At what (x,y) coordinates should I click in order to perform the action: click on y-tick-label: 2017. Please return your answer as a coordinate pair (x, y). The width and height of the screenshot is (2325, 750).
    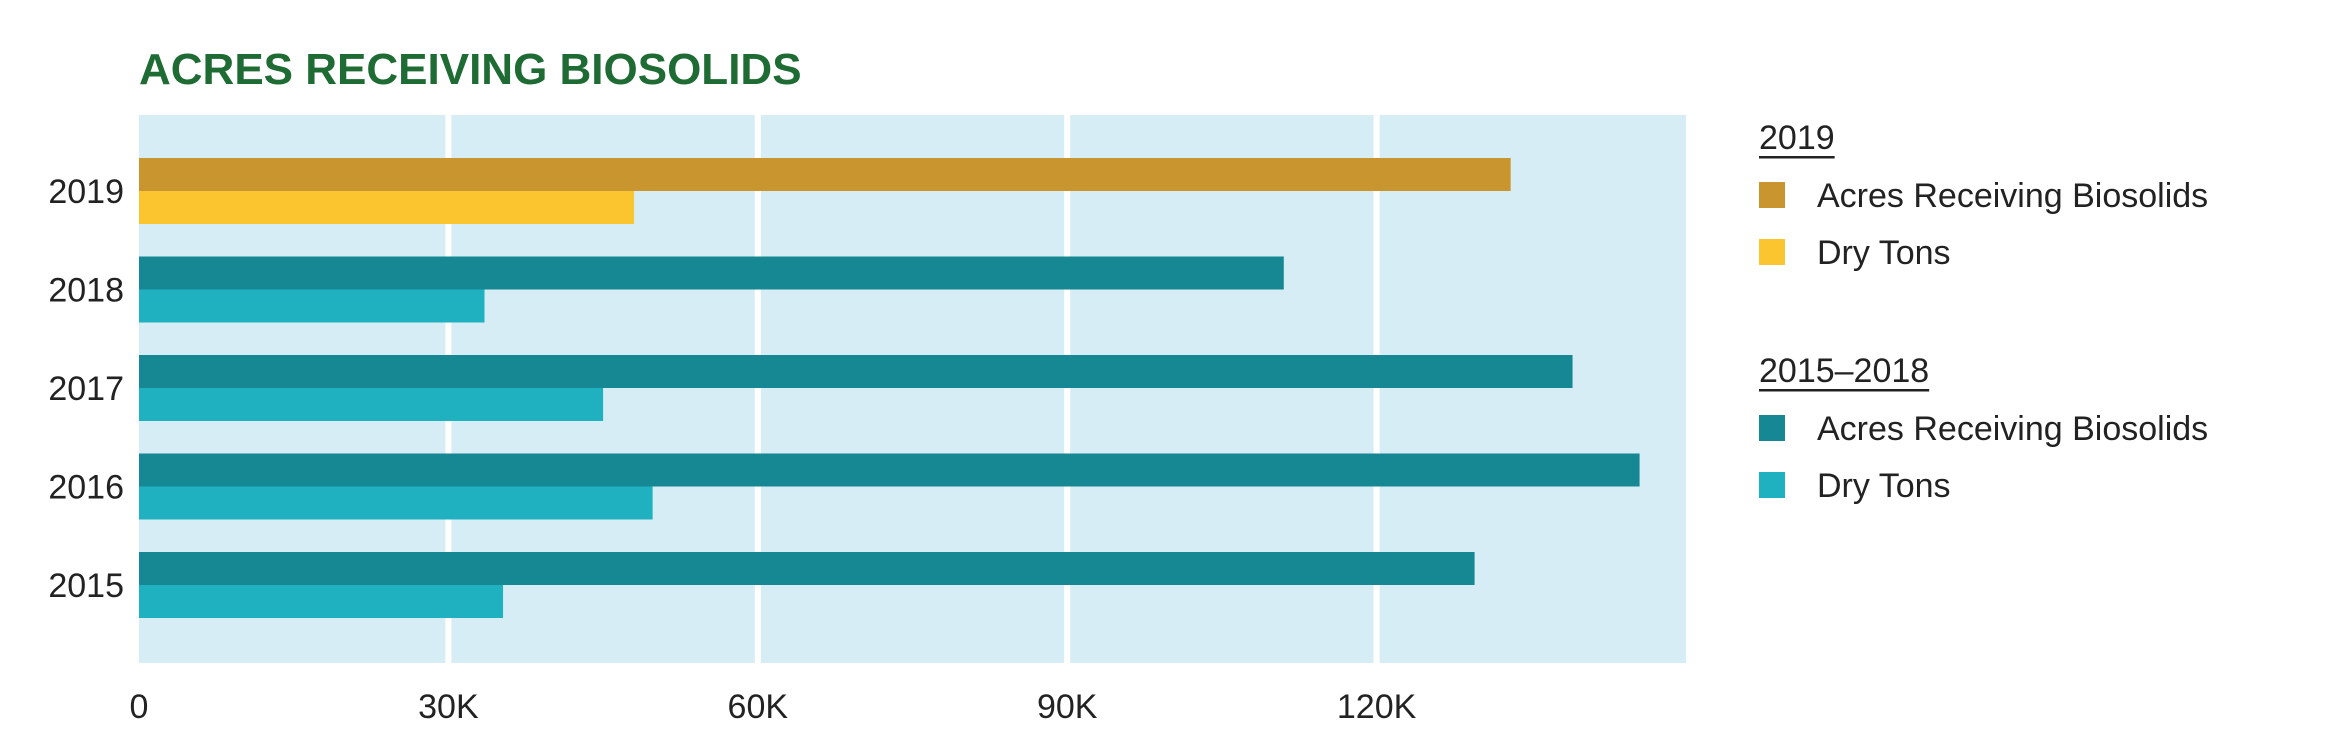
    Looking at the image, I should click on (86, 389).